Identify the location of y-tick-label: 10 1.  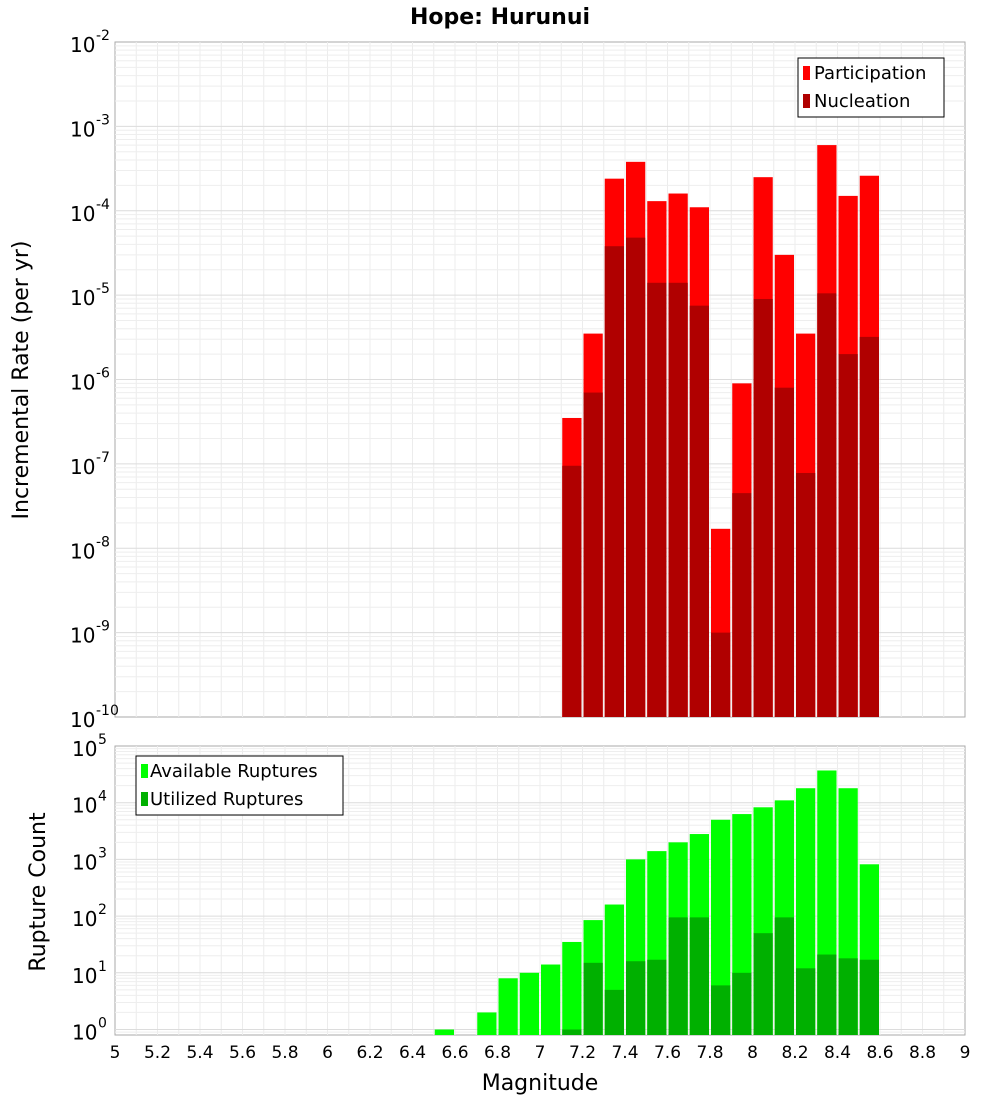
(89, 973).